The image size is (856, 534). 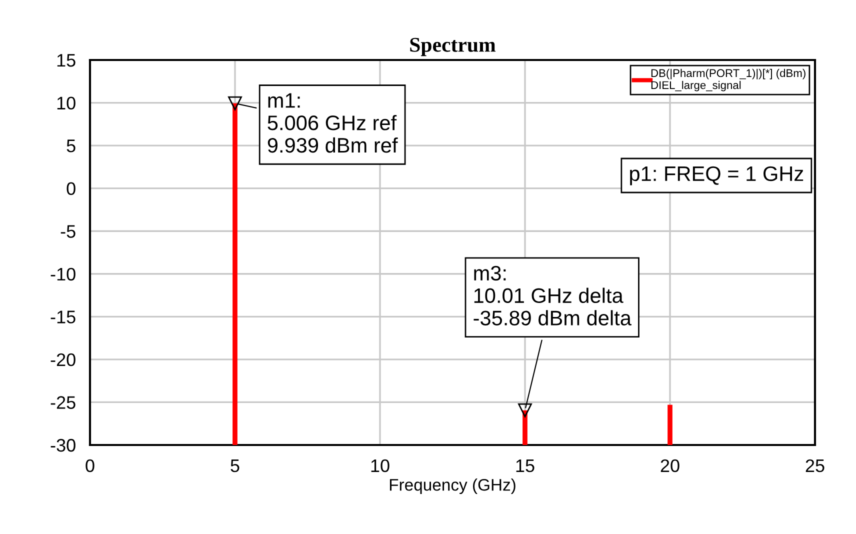 I want to click on x-tick-label: 20, so click(x=670, y=465).